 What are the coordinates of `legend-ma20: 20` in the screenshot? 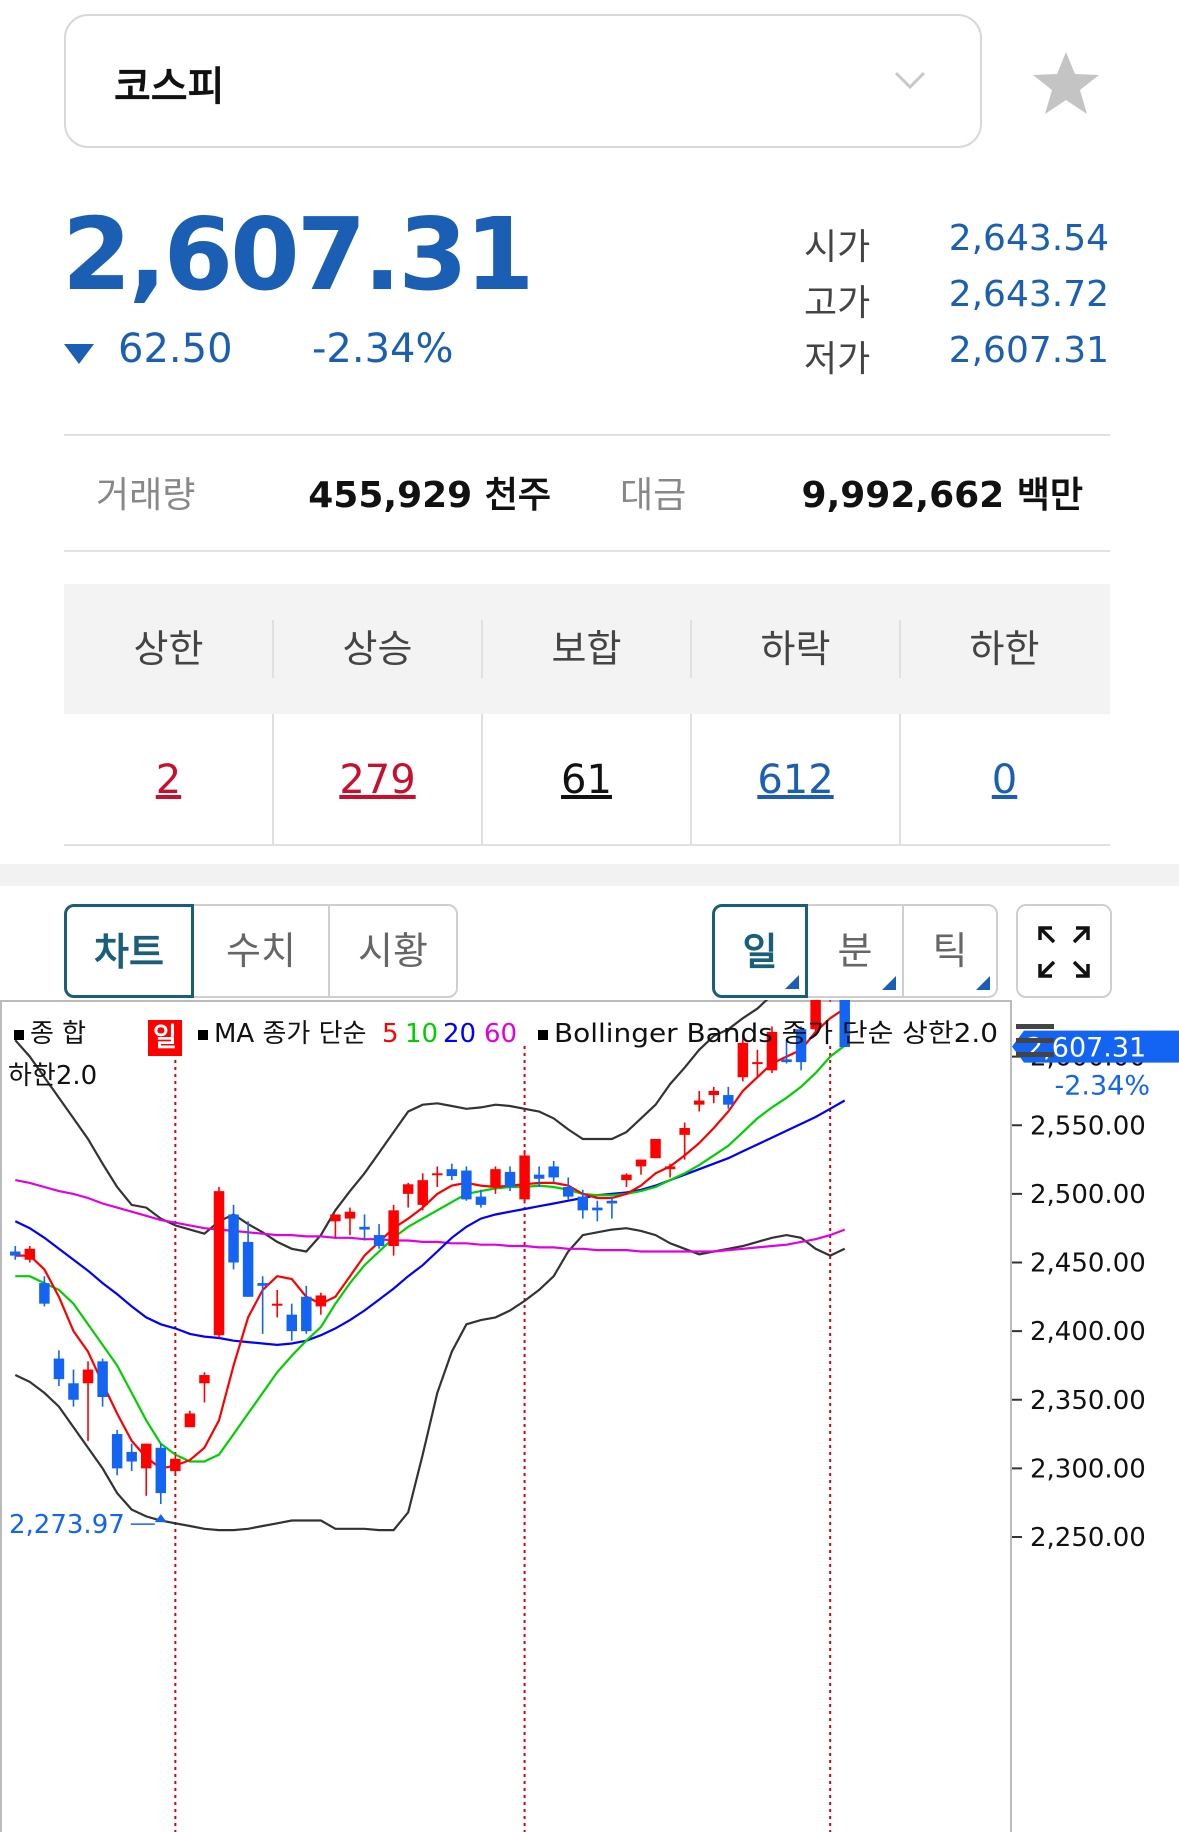 It's located at (459, 1034).